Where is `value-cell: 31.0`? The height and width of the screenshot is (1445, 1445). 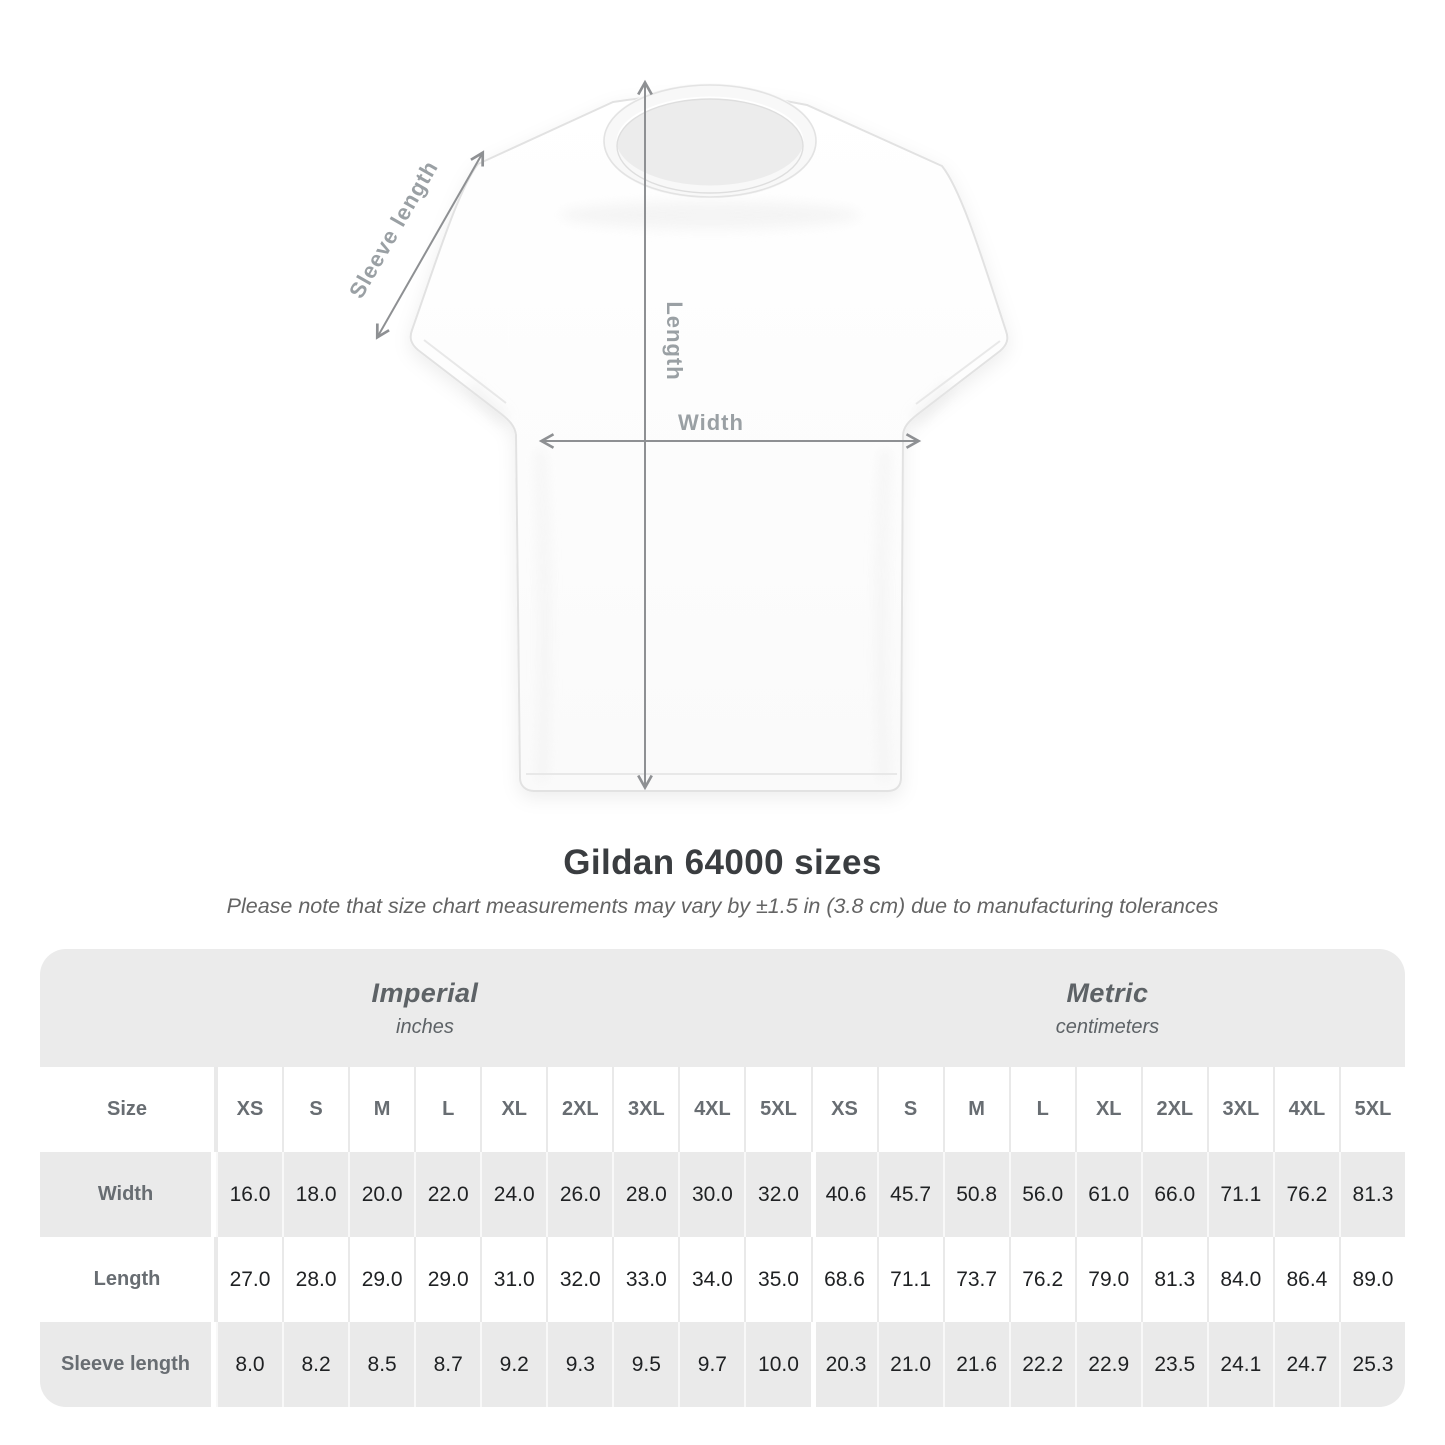
value-cell: 31.0 is located at coordinates (513, 1279).